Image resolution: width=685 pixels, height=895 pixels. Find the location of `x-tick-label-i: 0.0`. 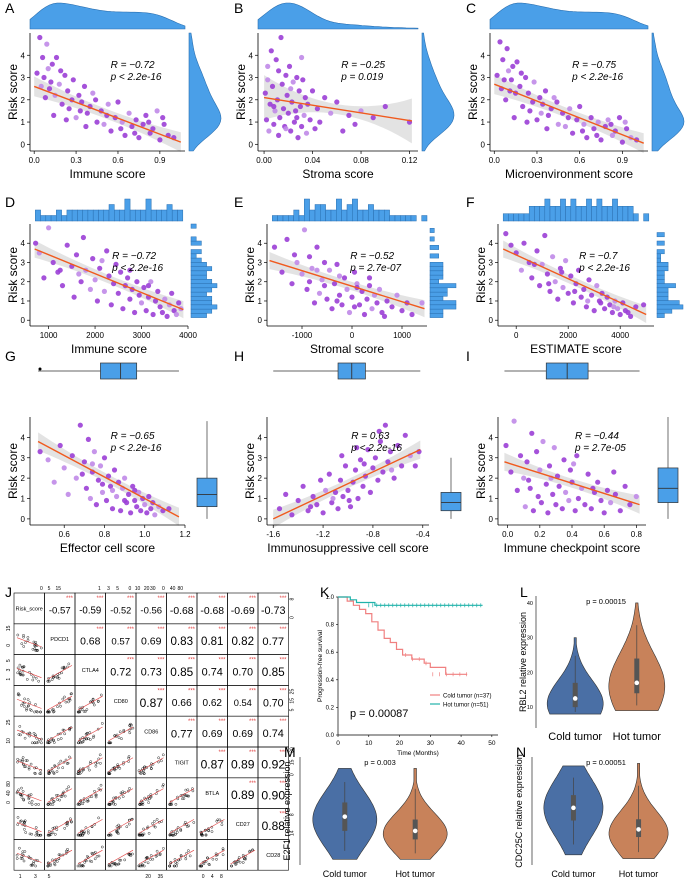

x-tick-label-i: 0.0 is located at coordinates (508, 534).